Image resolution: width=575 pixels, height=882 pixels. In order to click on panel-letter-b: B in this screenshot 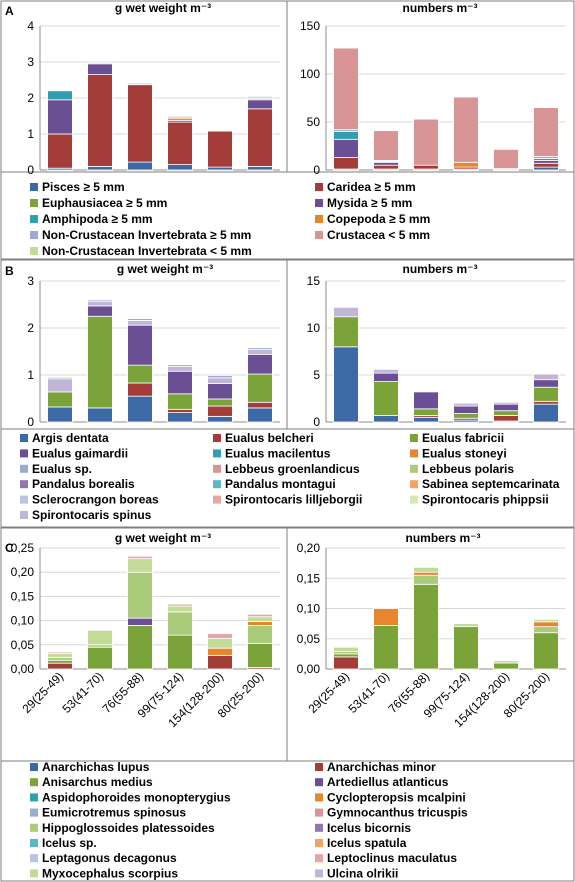, I will do `click(9, 271)`.